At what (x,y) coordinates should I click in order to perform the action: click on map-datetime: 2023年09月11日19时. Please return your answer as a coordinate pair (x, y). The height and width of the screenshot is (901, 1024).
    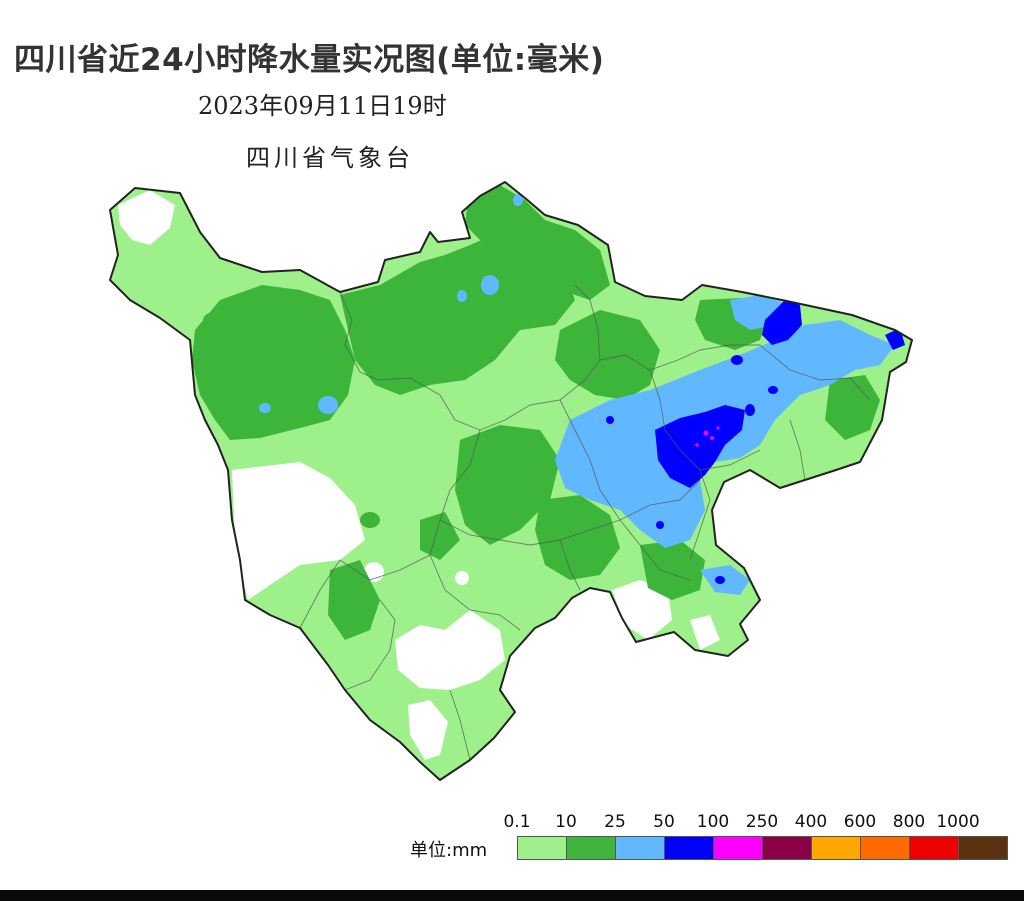
    Looking at the image, I should click on (322, 106).